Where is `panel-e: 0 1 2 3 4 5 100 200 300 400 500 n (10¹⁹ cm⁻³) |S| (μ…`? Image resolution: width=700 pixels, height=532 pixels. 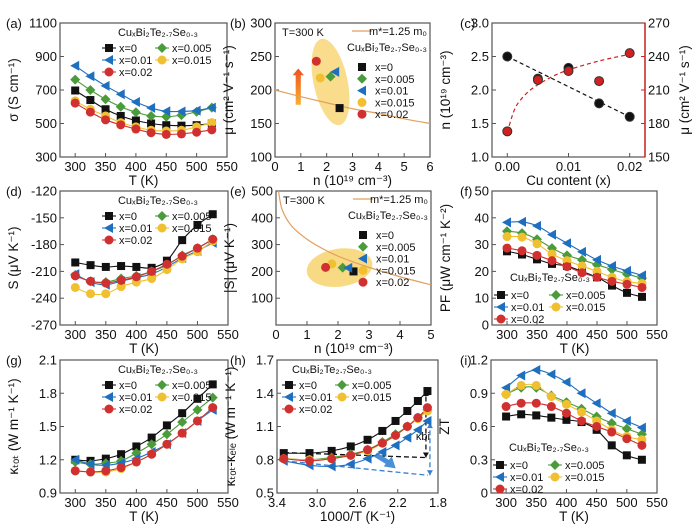
panel-e: 0 1 2 3 4 5 100 200 300 400 500 n (10¹⁹ cm⁻³) |S| (μ… is located at coordinates (328, 270).